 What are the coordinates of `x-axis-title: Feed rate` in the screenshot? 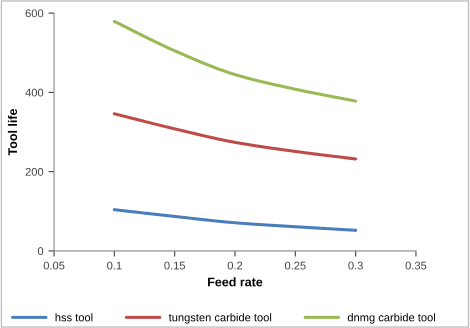 It's located at (235, 281).